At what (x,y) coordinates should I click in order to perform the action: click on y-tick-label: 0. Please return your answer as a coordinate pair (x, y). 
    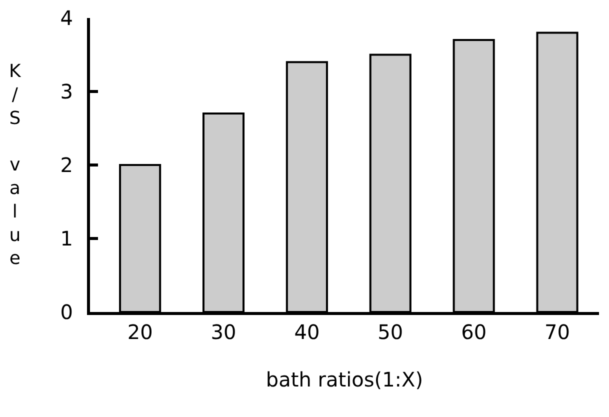
    Looking at the image, I should click on (66, 312).